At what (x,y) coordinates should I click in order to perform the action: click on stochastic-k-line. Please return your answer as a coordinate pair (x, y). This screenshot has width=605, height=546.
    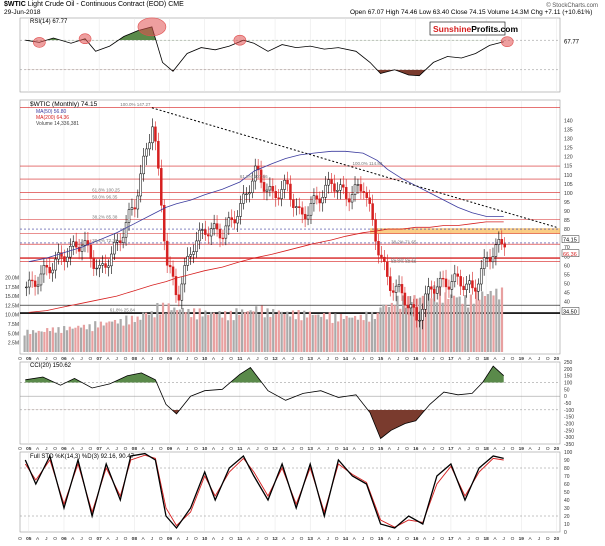
    Looking at the image, I should click on (264, 491).